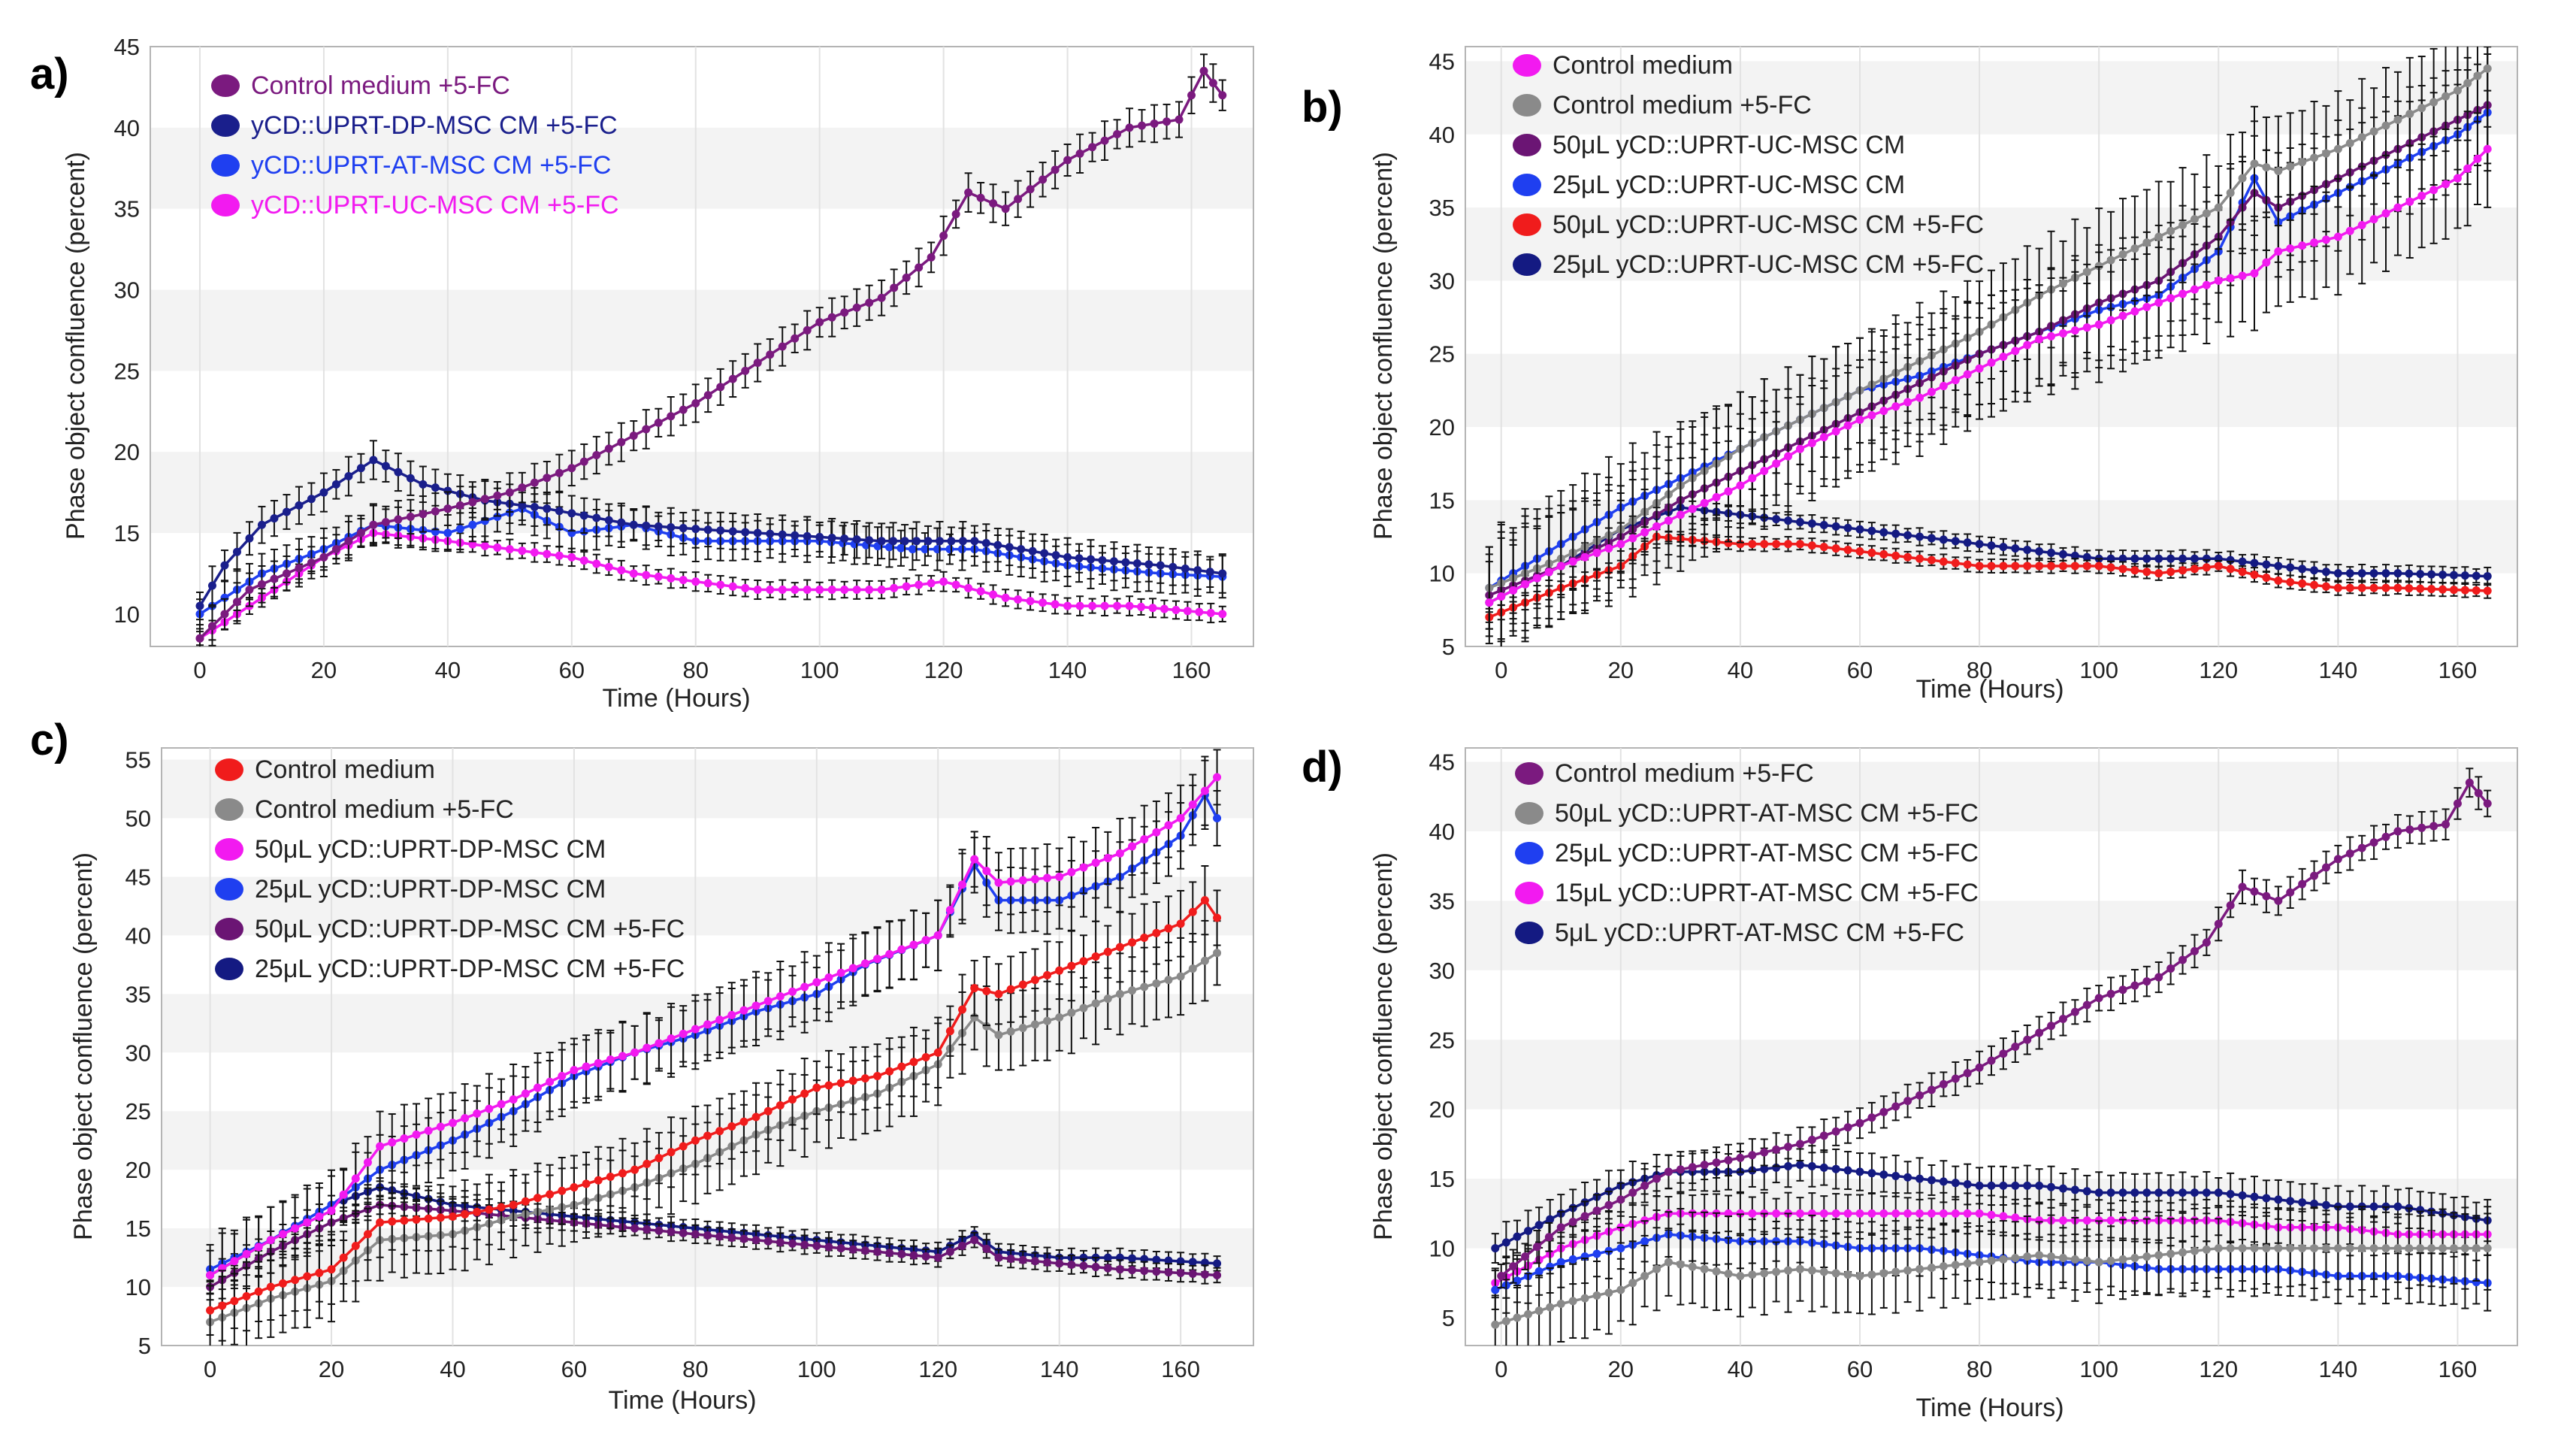 The width and height of the screenshot is (2576, 1447). Describe the element at coordinates (1192, 670) in the screenshot. I see `x-tick-label: 160` at that location.